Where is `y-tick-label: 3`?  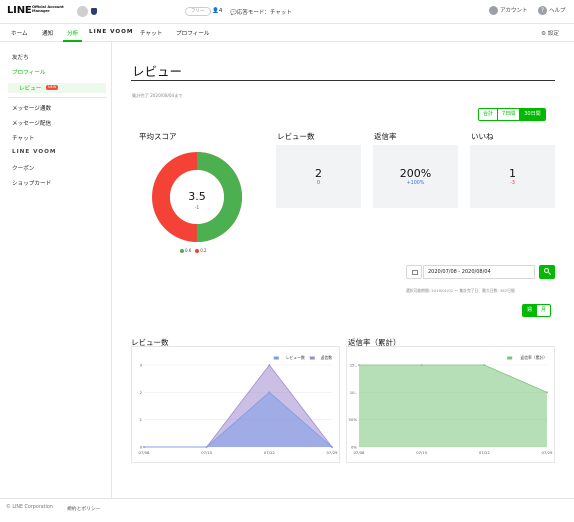 y-tick-label: 3 is located at coordinates (141, 365).